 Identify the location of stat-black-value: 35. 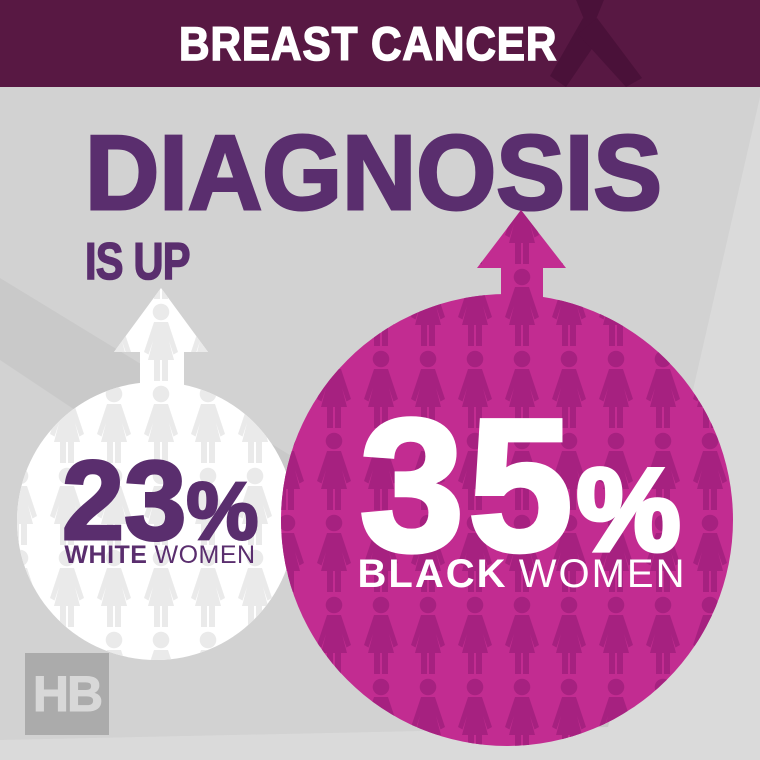
(467, 485).